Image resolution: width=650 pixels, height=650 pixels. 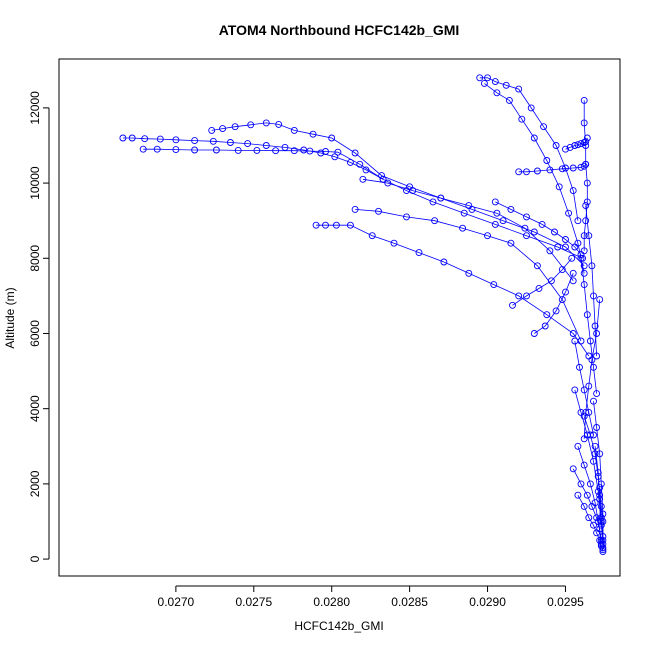 I want to click on y-tick-label: 4000, so click(x=35, y=408).